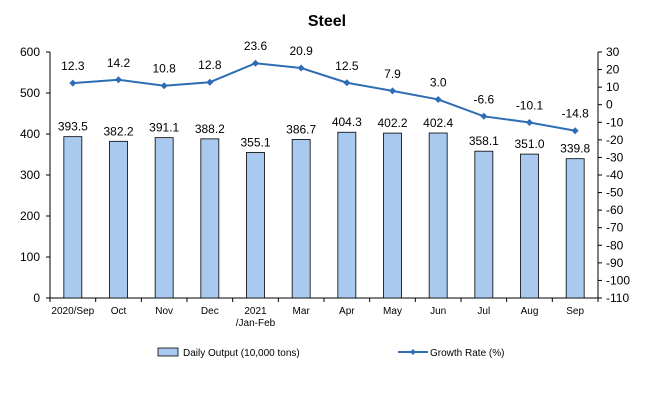  I want to click on bar-data-label: 391.1, so click(164, 128).